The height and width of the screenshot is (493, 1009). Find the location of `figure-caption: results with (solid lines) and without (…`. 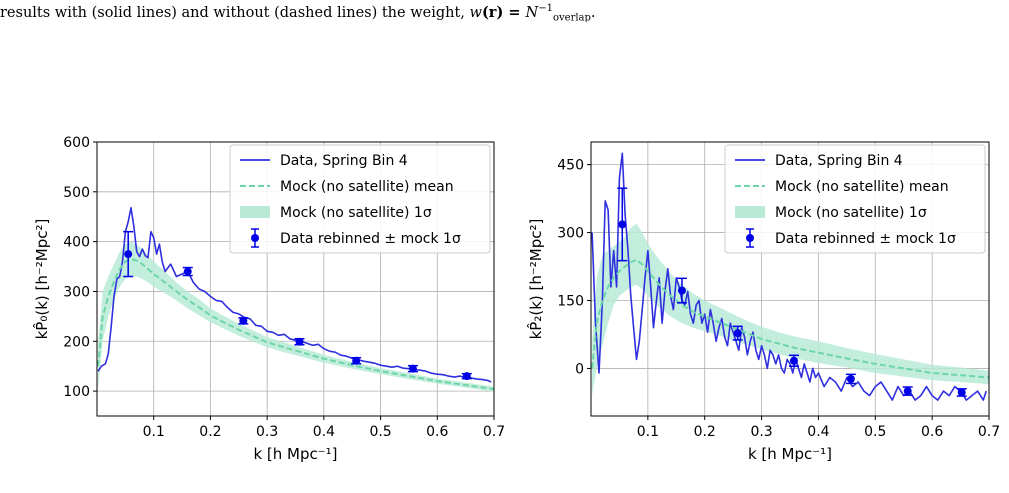

figure-caption: results with (solid lines) and without (… is located at coordinates (504, 11).